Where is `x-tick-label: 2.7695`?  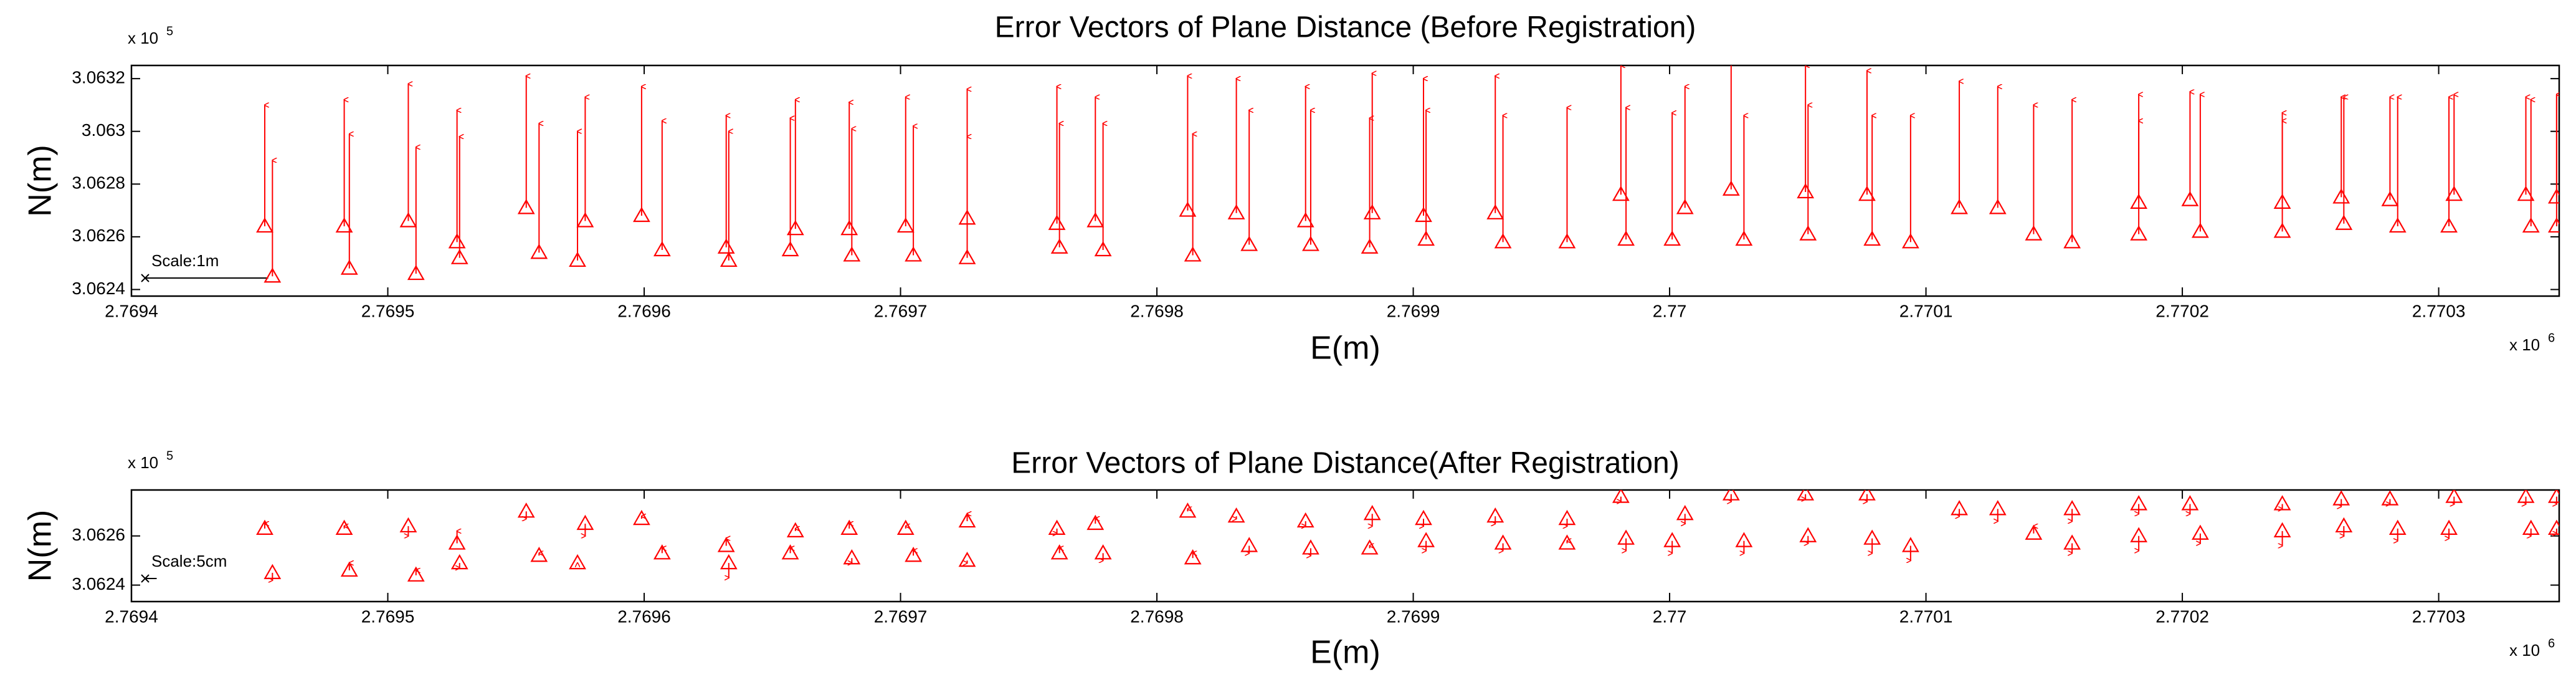 x-tick-label: 2.7695 is located at coordinates (388, 616).